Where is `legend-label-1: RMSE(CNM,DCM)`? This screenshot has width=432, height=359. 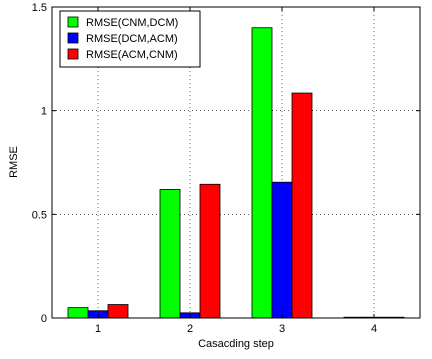
legend-label-1: RMSE(CNM,DCM) is located at coordinates (132, 23).